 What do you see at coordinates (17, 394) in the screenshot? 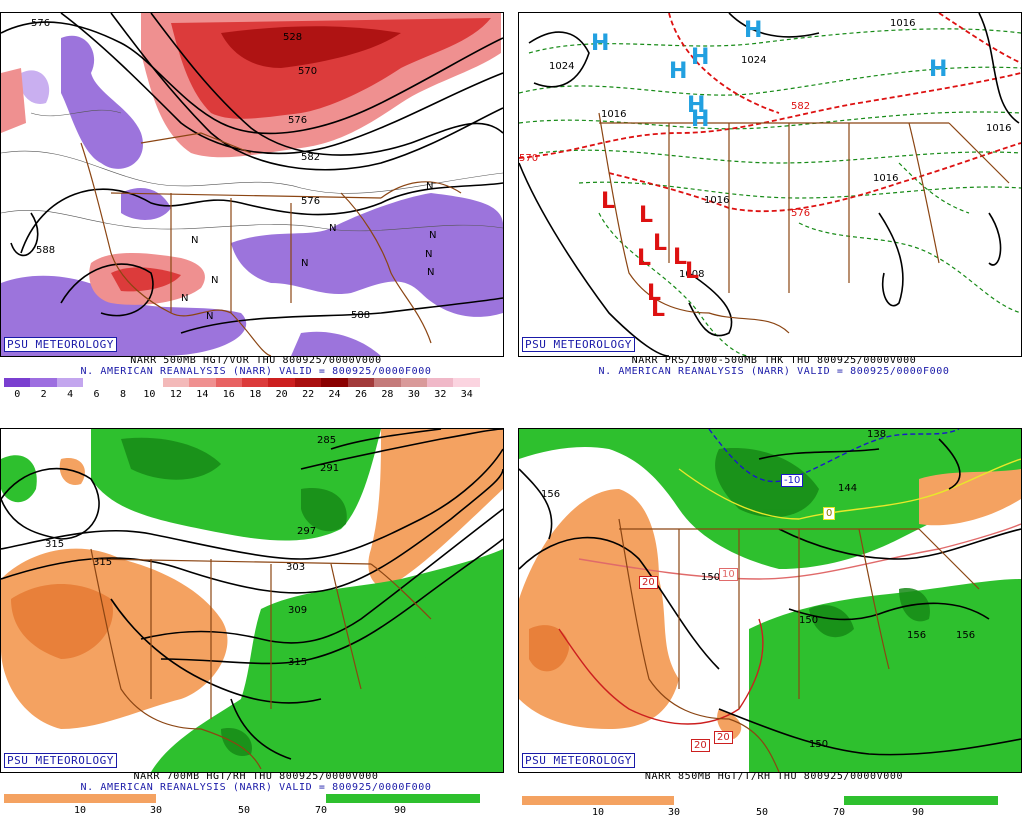
I see `colorbar-tick: 0` at bounding box center [17, 394].